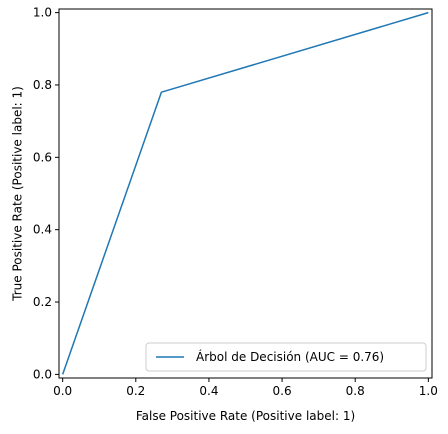  I want to click on y-tick-label: 1.0, so click(42, 13).